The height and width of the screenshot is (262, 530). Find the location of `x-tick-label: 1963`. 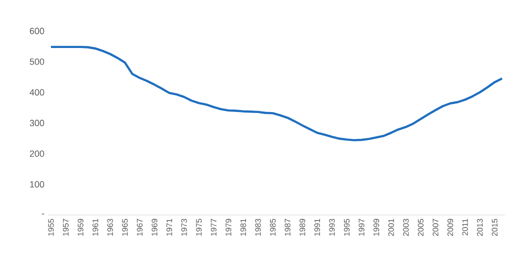

x-tick-label: 1963 is located at coordinates (110, 227).